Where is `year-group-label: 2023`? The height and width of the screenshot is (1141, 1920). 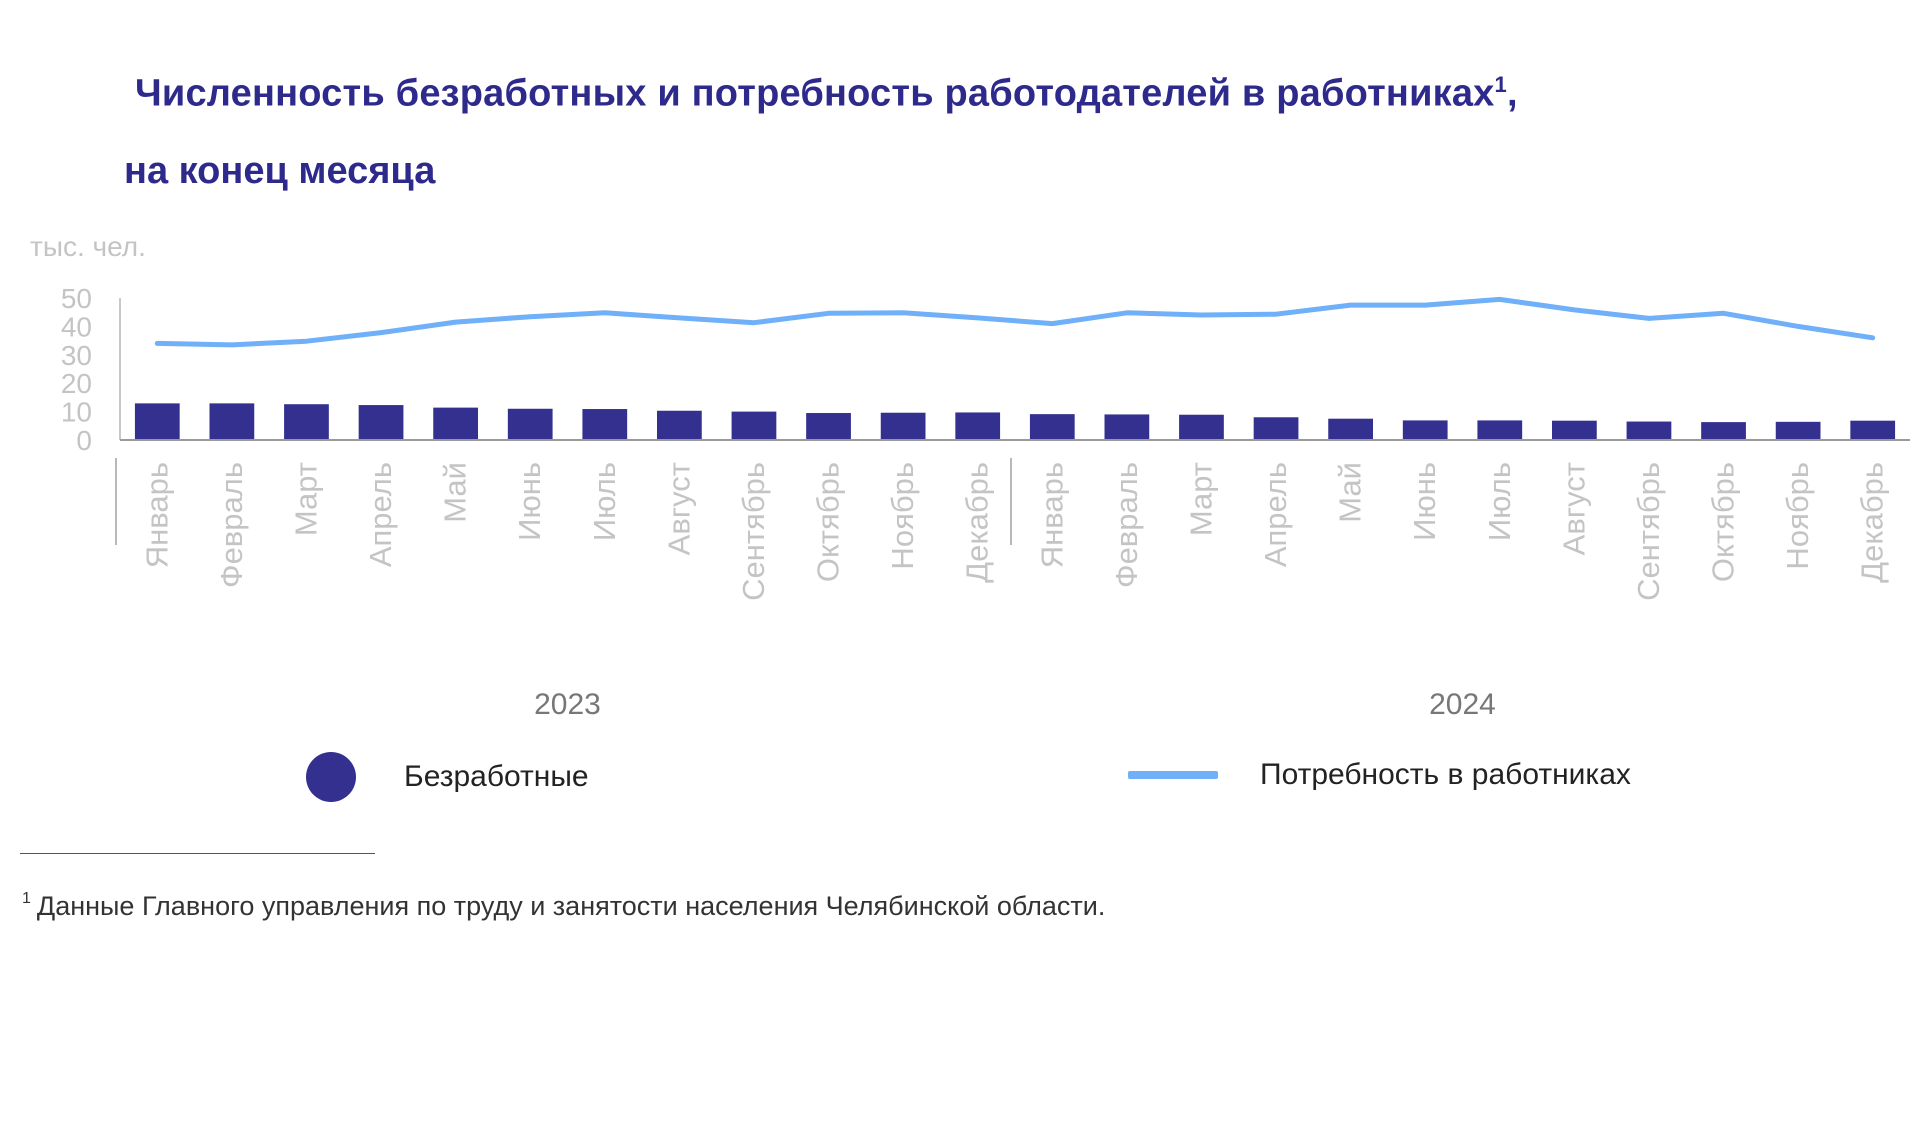 year-group-label: 2023 is located at coordinates (567, 704).